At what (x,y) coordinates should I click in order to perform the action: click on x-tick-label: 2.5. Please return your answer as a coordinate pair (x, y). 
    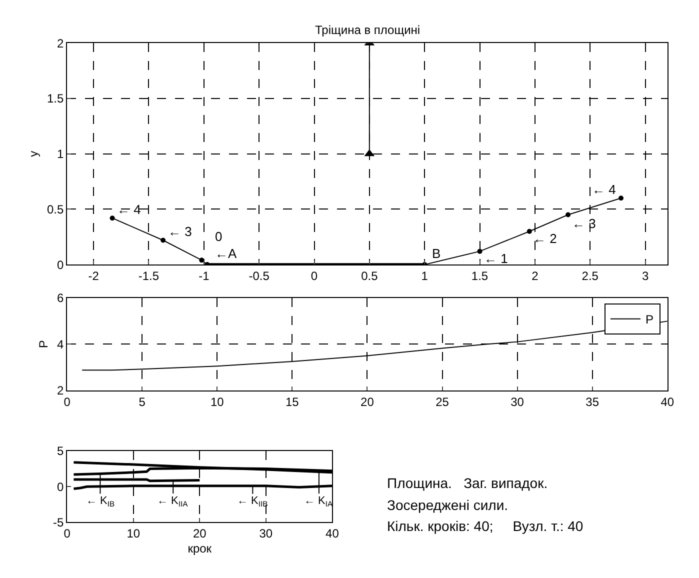
    Looking at the image, I should click on (590, 276).